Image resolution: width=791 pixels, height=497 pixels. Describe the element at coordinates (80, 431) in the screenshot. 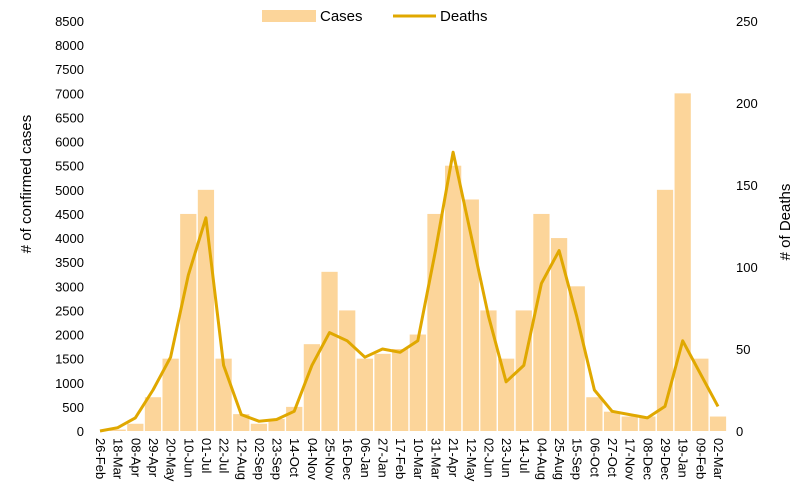

I see `y-tick-label: 0` at that location.